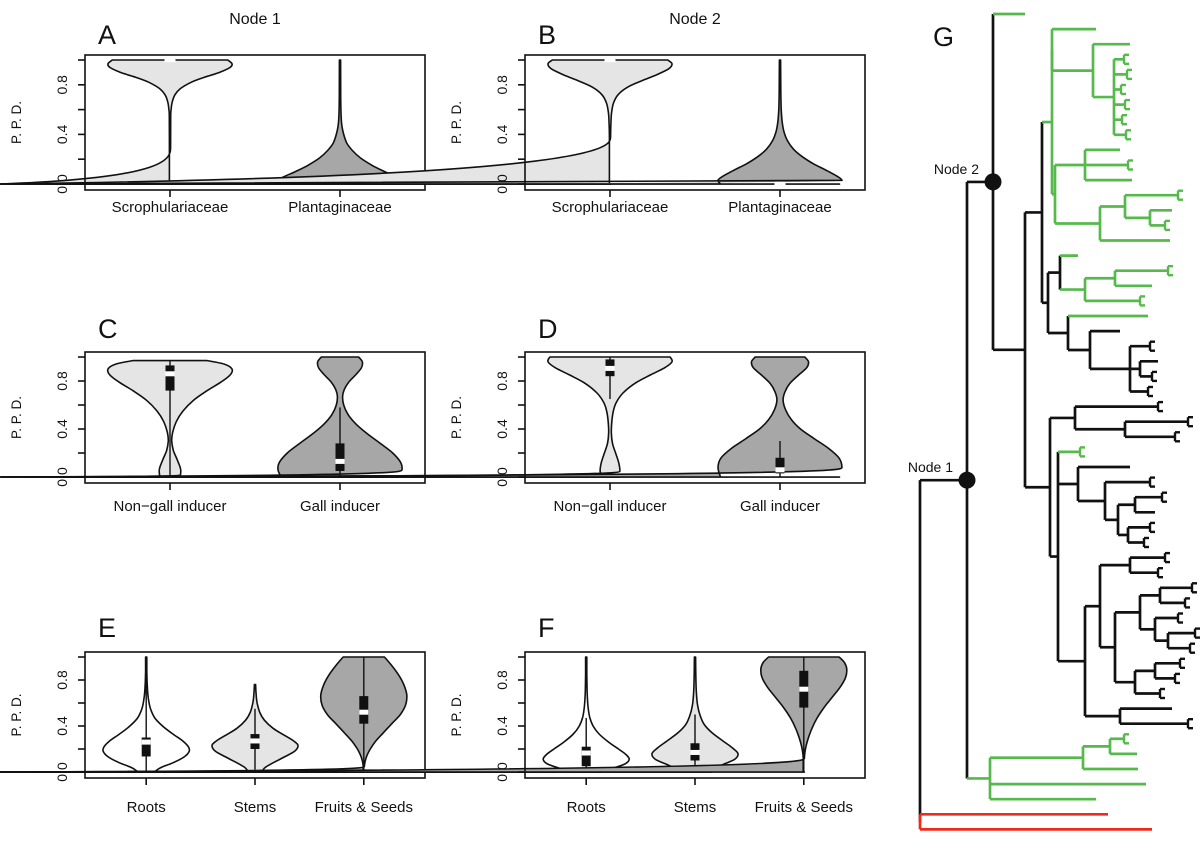  I want to click on violin-fruits-seeds, so click(424, 714).